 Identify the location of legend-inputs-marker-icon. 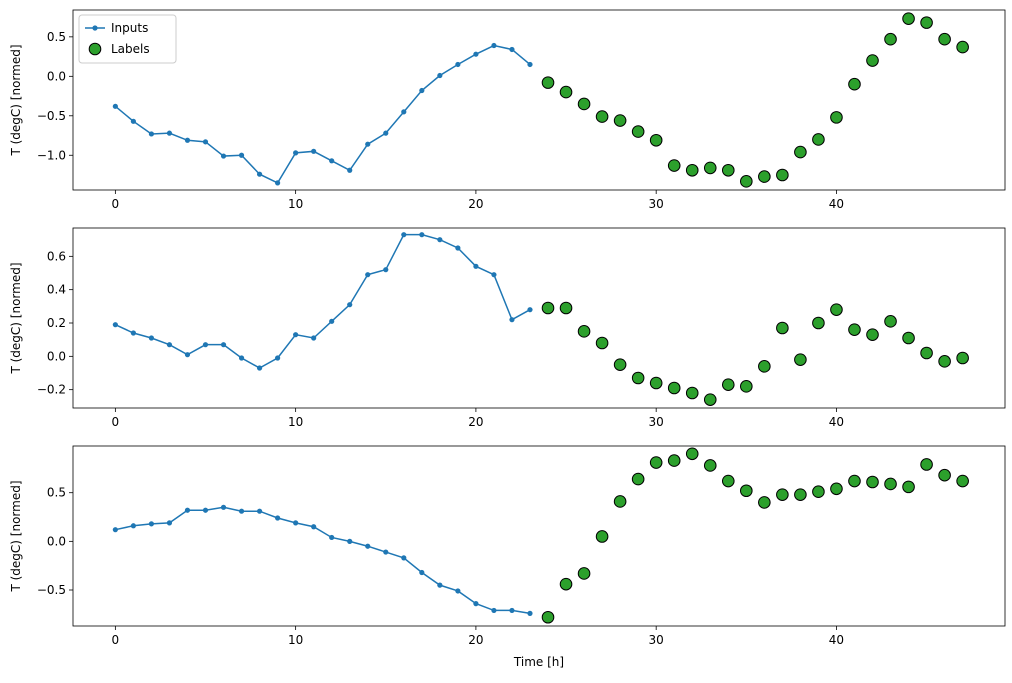
(95, 28).